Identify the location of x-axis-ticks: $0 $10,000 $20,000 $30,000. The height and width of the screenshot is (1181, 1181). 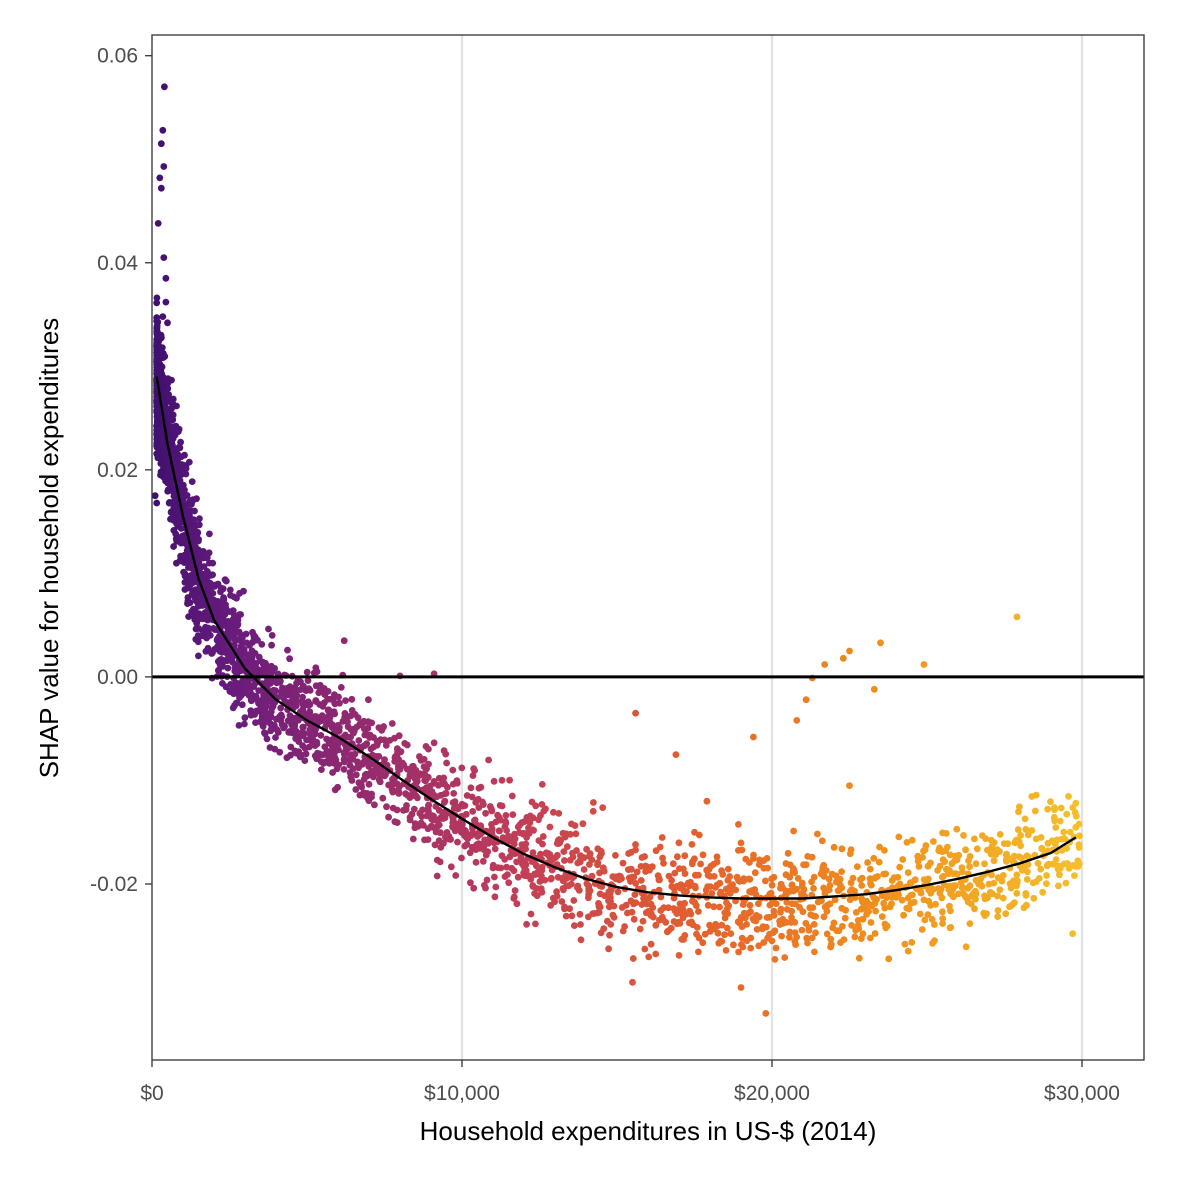
(630, 1082).